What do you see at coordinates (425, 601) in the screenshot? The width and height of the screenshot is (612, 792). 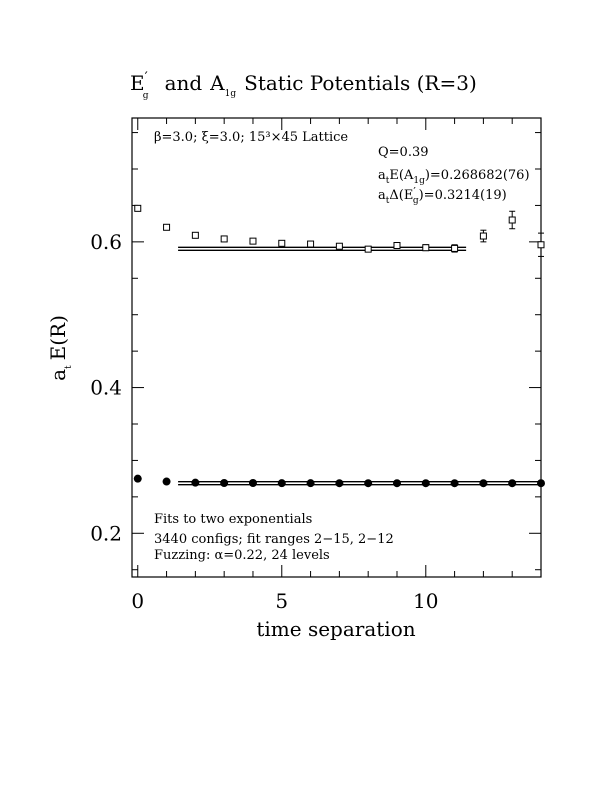 I see `x-tick-label: 10` at bounding box center [425, 601].